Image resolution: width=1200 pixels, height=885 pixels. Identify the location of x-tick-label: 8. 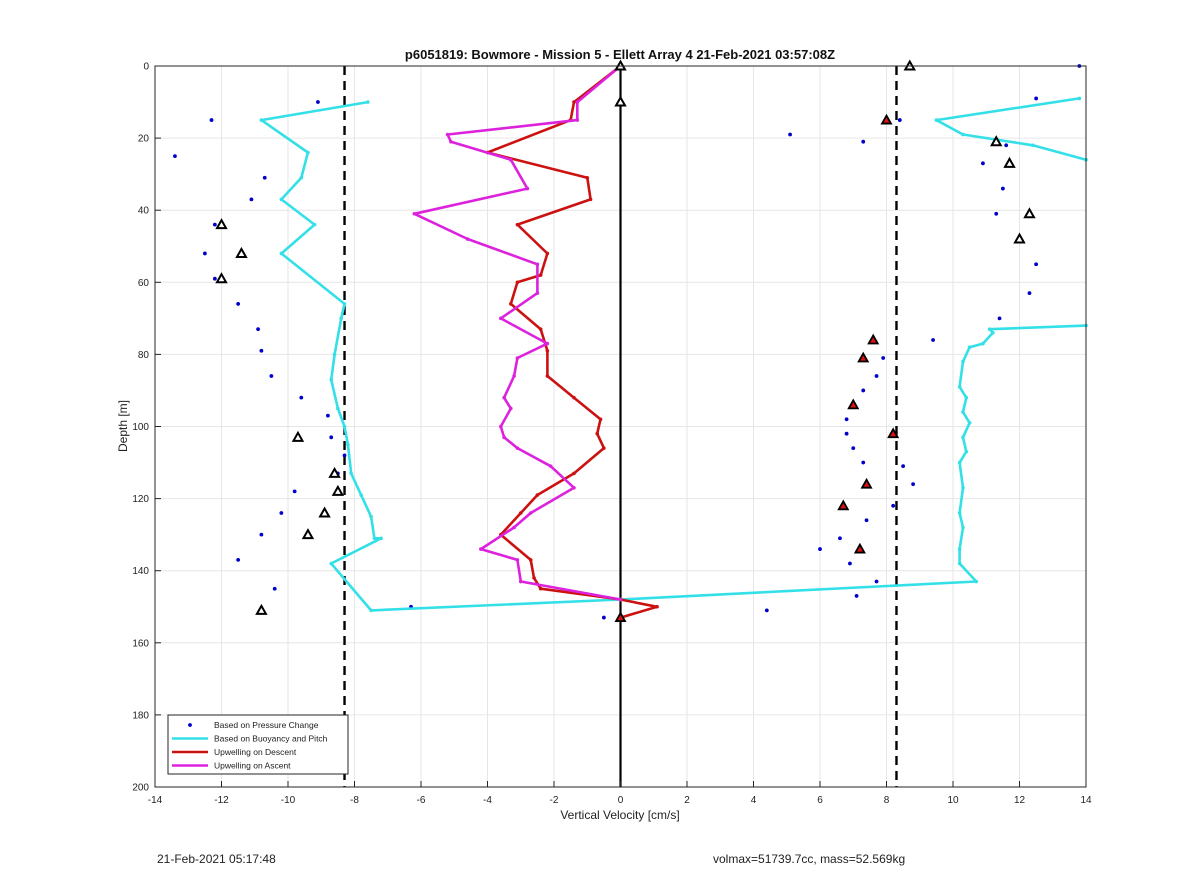
(887, 800).